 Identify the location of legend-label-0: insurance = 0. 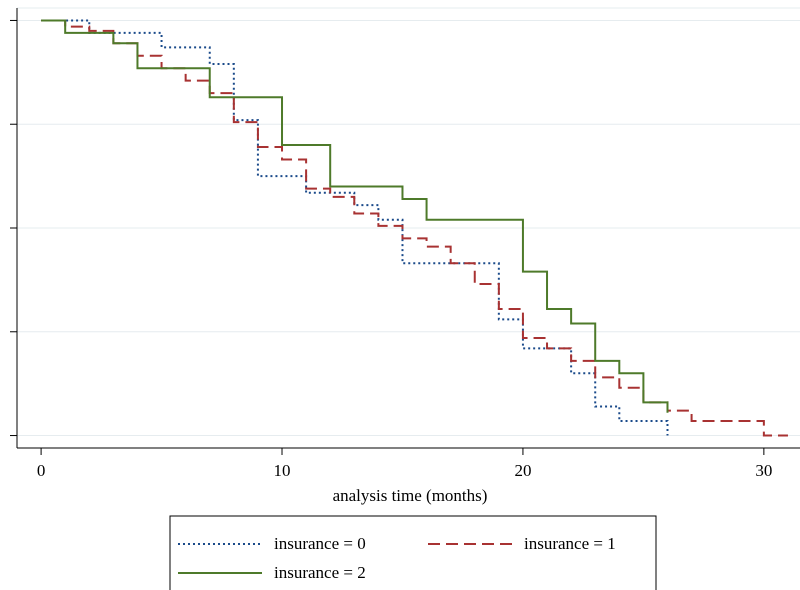
(320, 543).